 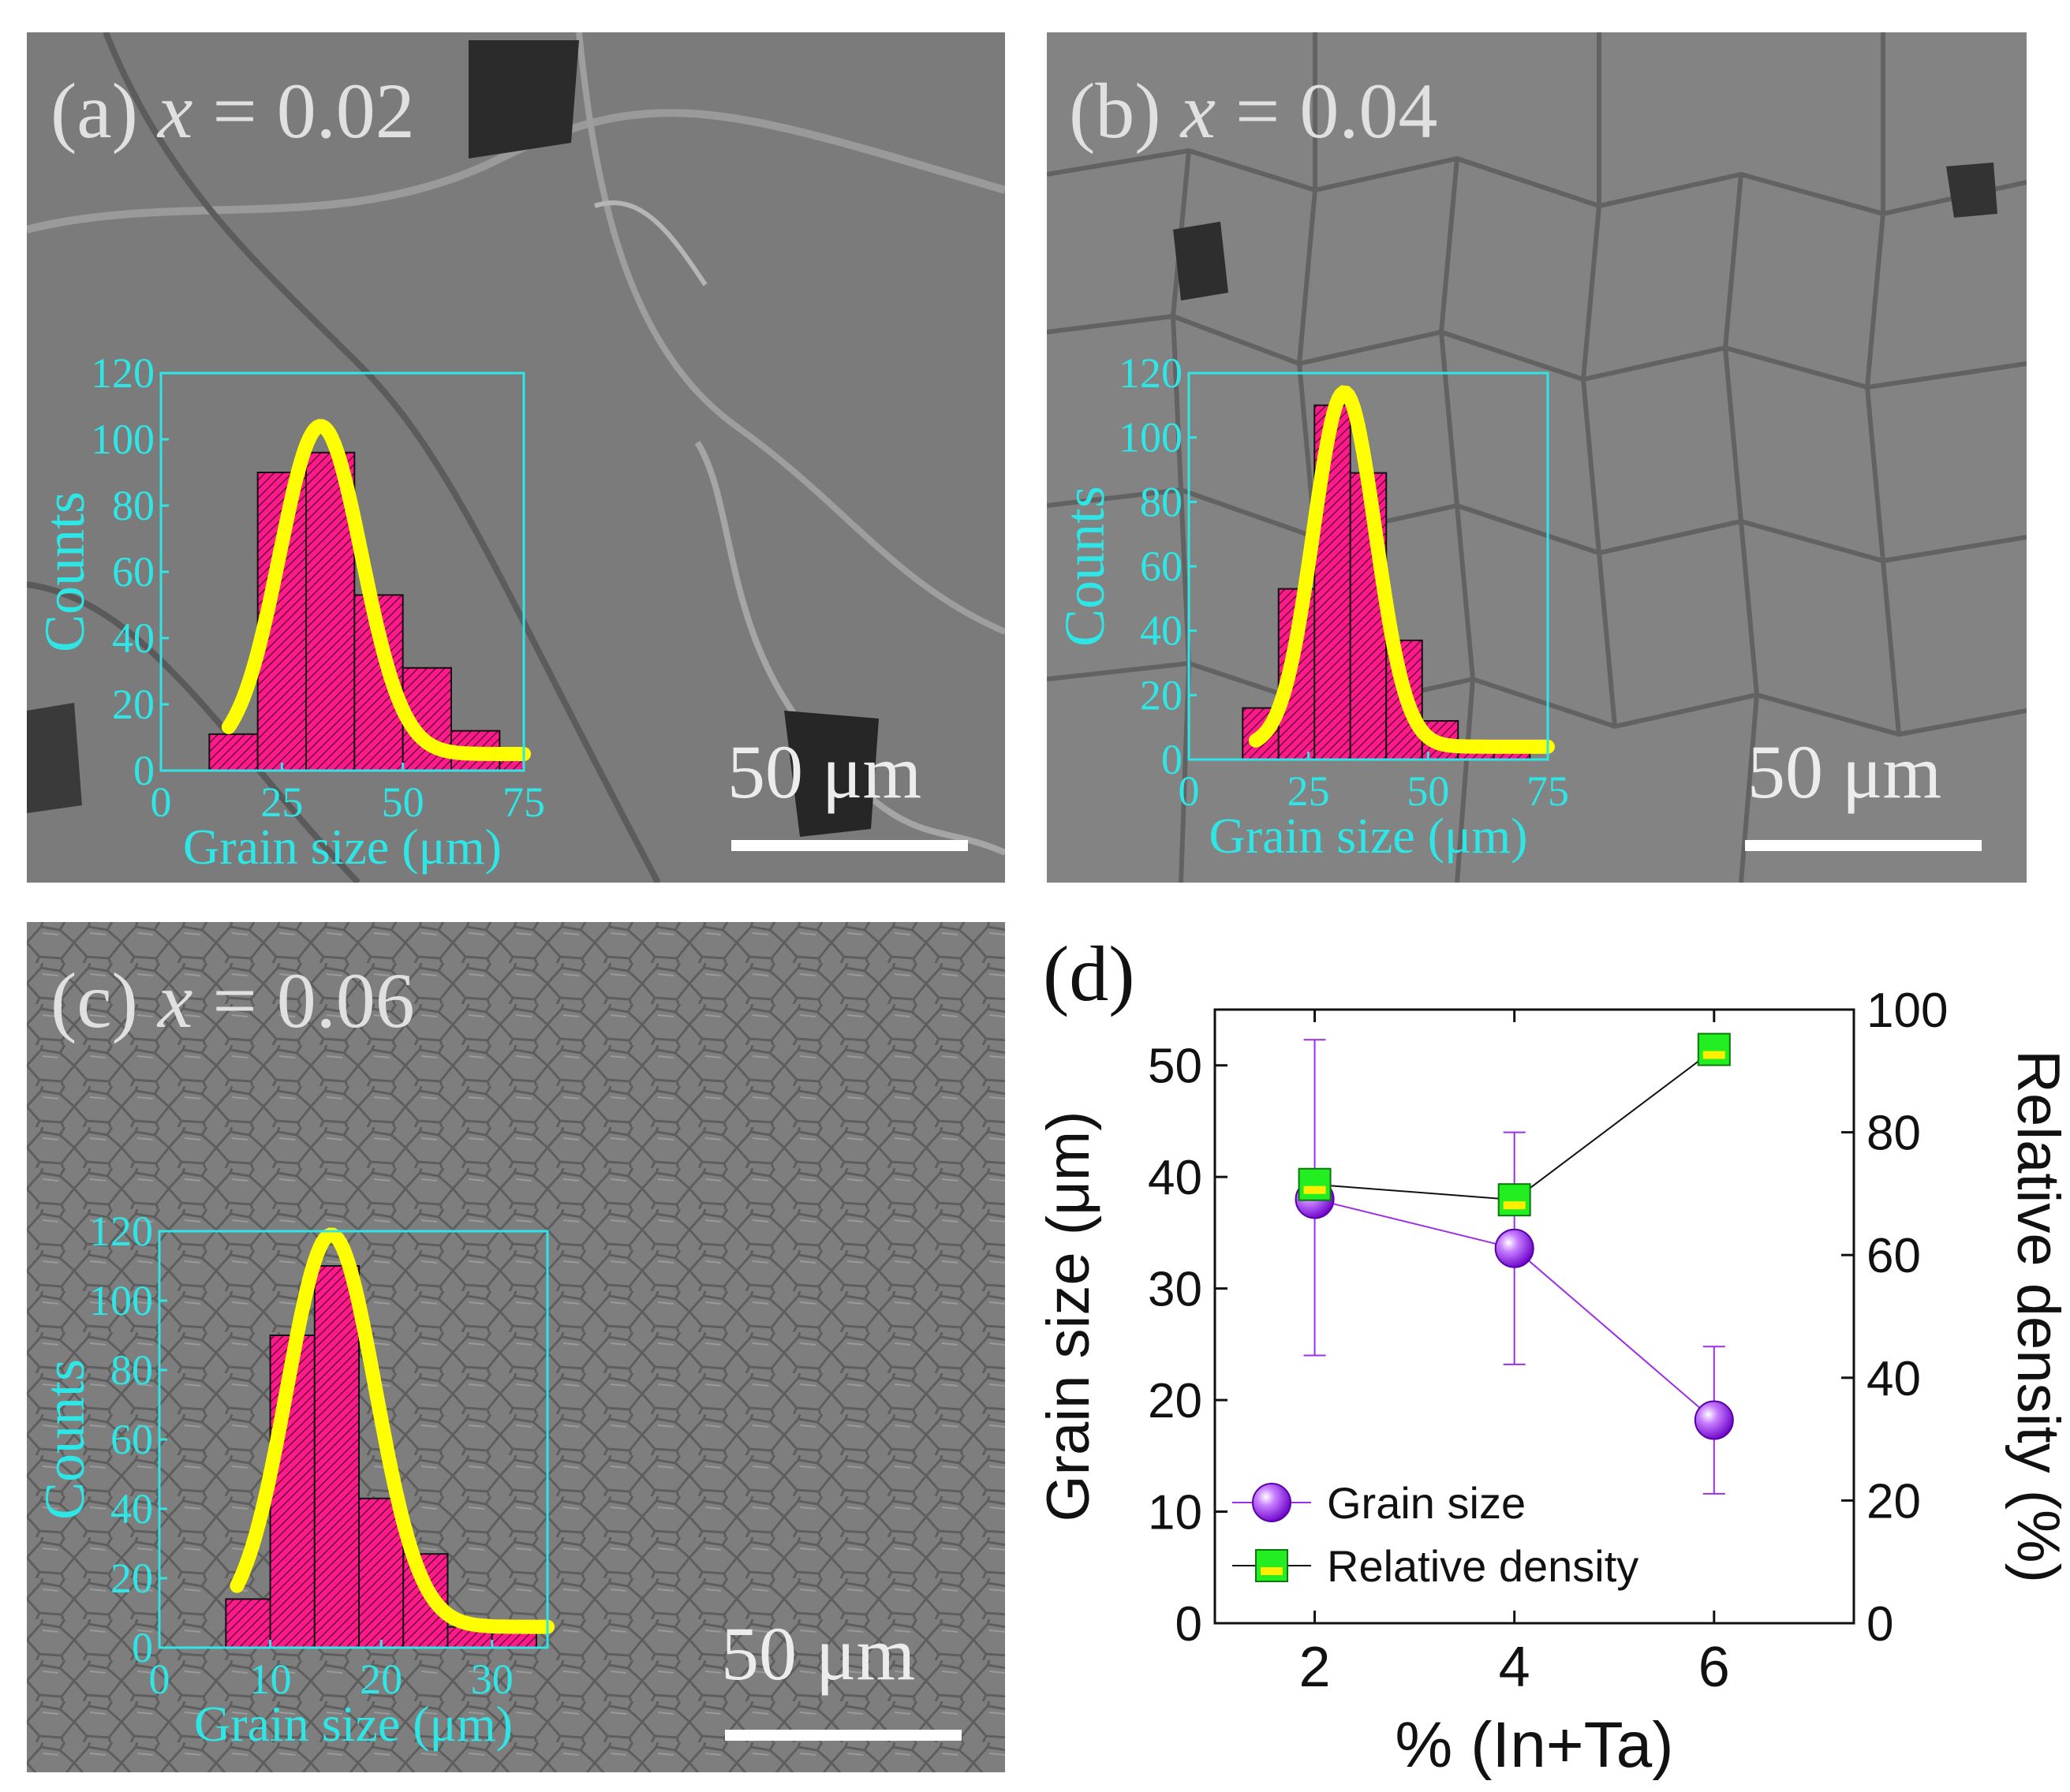 I want to click on plot-frame, so click(x=1534, y=1316).